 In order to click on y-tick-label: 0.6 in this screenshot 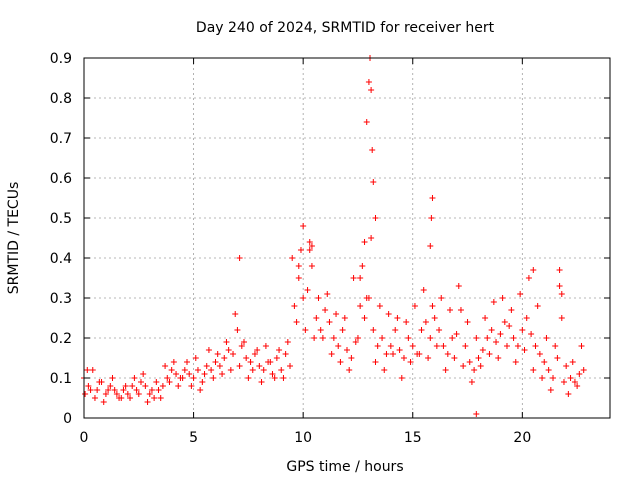, I will do `click(61, 179)`.